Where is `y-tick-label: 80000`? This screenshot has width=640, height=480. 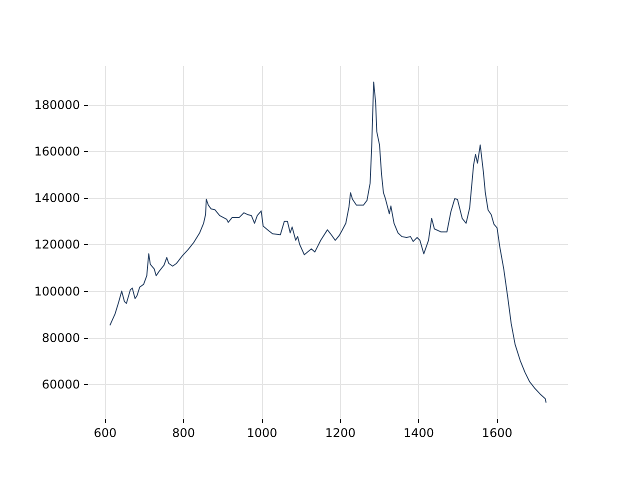
y-tick-label: 80000 is located at coordinates (61, 337).